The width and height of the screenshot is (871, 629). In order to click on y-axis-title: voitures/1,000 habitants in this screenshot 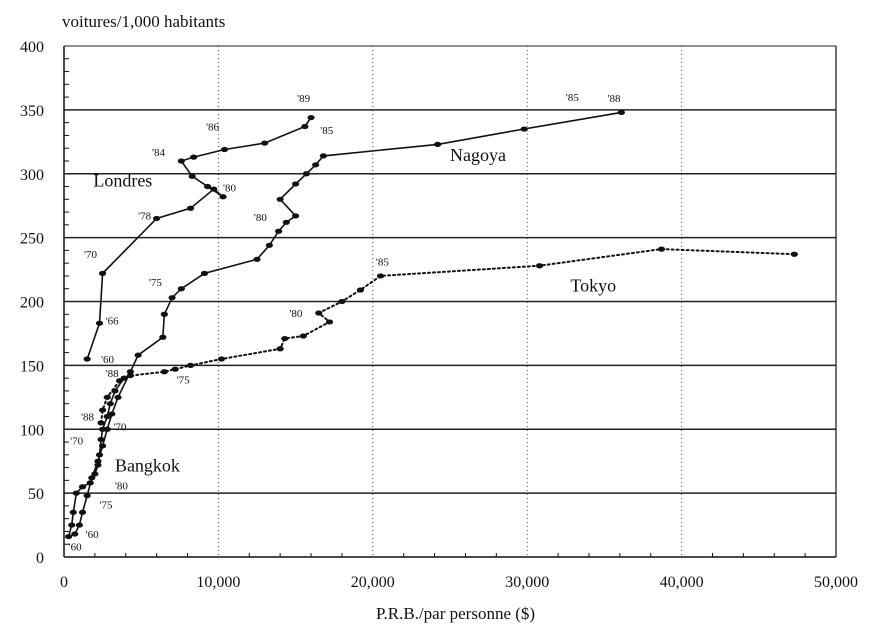, I will do `click(144, 21)`.